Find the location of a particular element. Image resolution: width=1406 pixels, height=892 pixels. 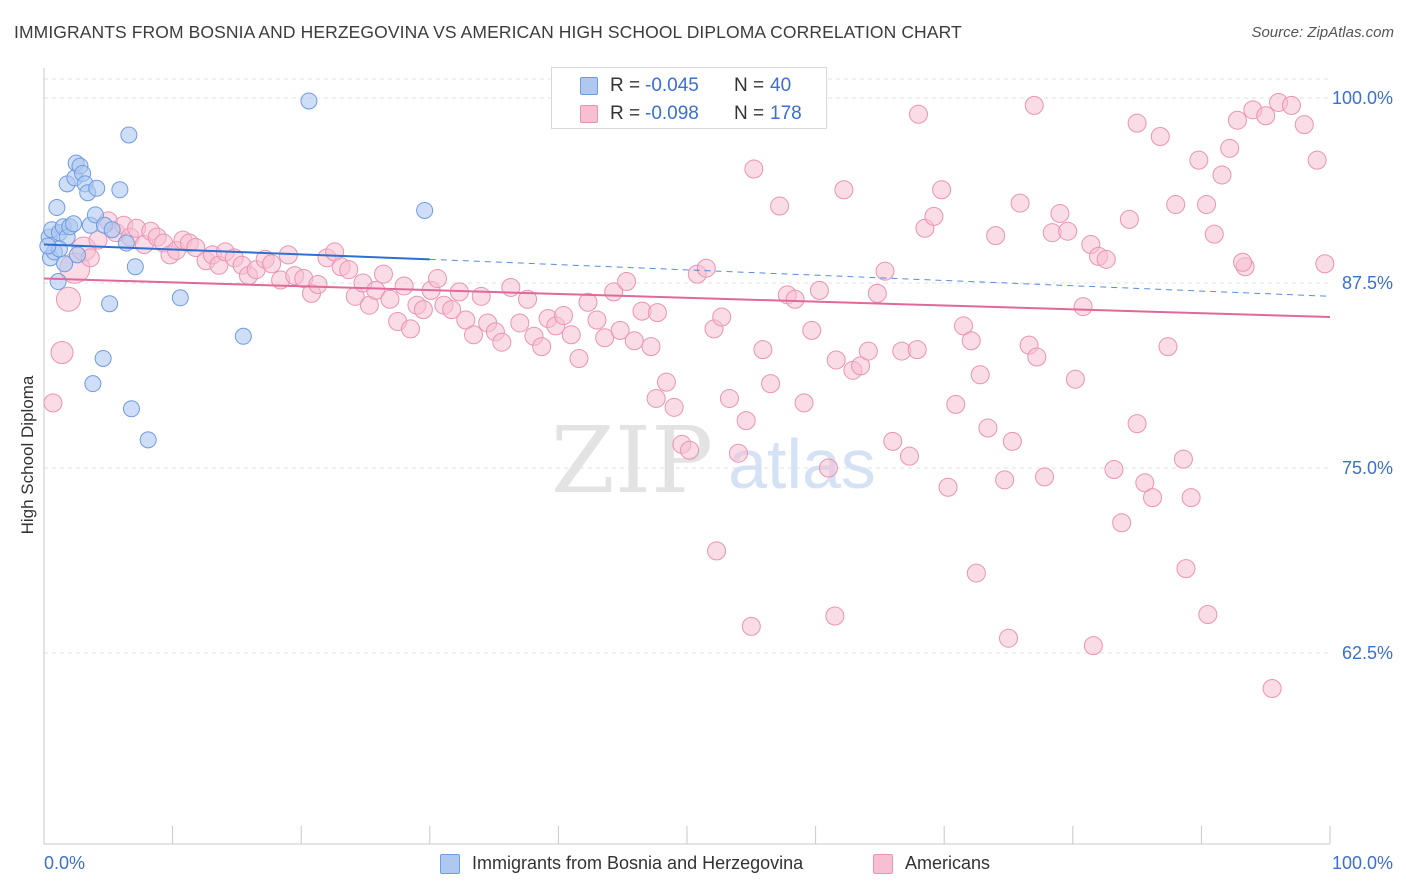

trend-line-bosnia is located at coordinates (236, 252).